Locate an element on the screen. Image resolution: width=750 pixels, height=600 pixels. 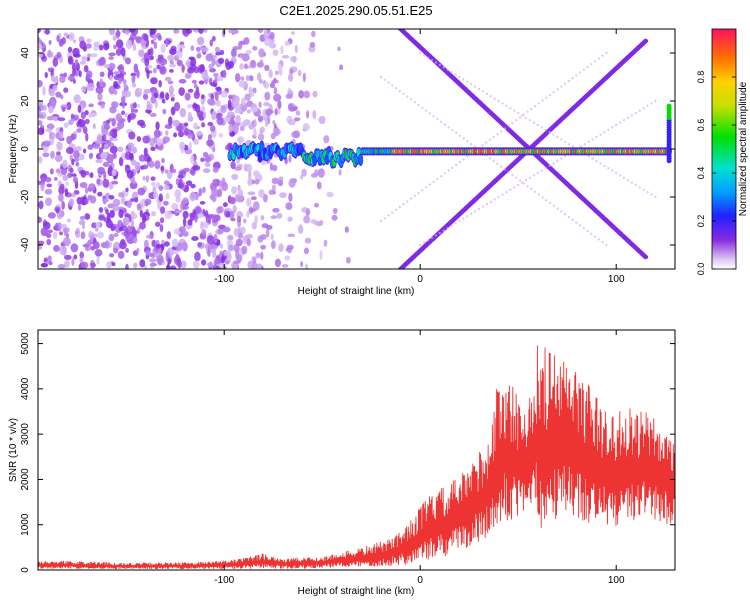
spectrogram-x-tick-label: -100 is located at coordinates (224, 279).